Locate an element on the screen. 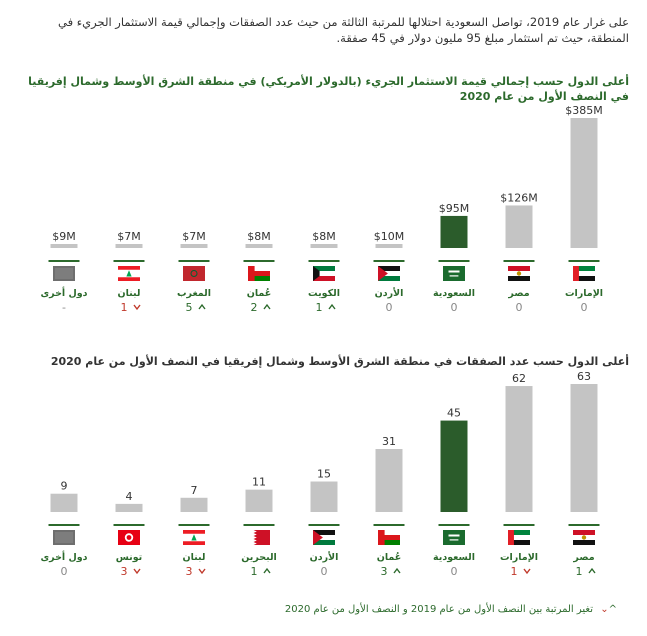 The width and height of the screenshot is (647, 636). value-label-2: $95M is located at coordinates (454, 208).